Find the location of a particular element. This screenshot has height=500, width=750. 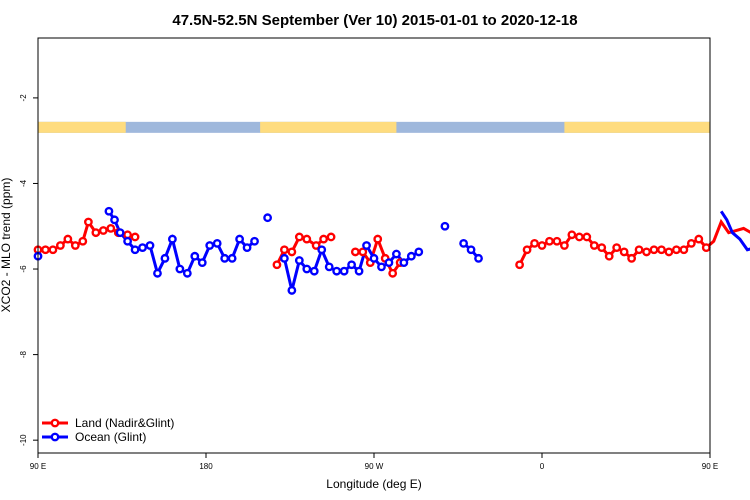

x-tick-label: 90 W is located at coordinates (374, 466).